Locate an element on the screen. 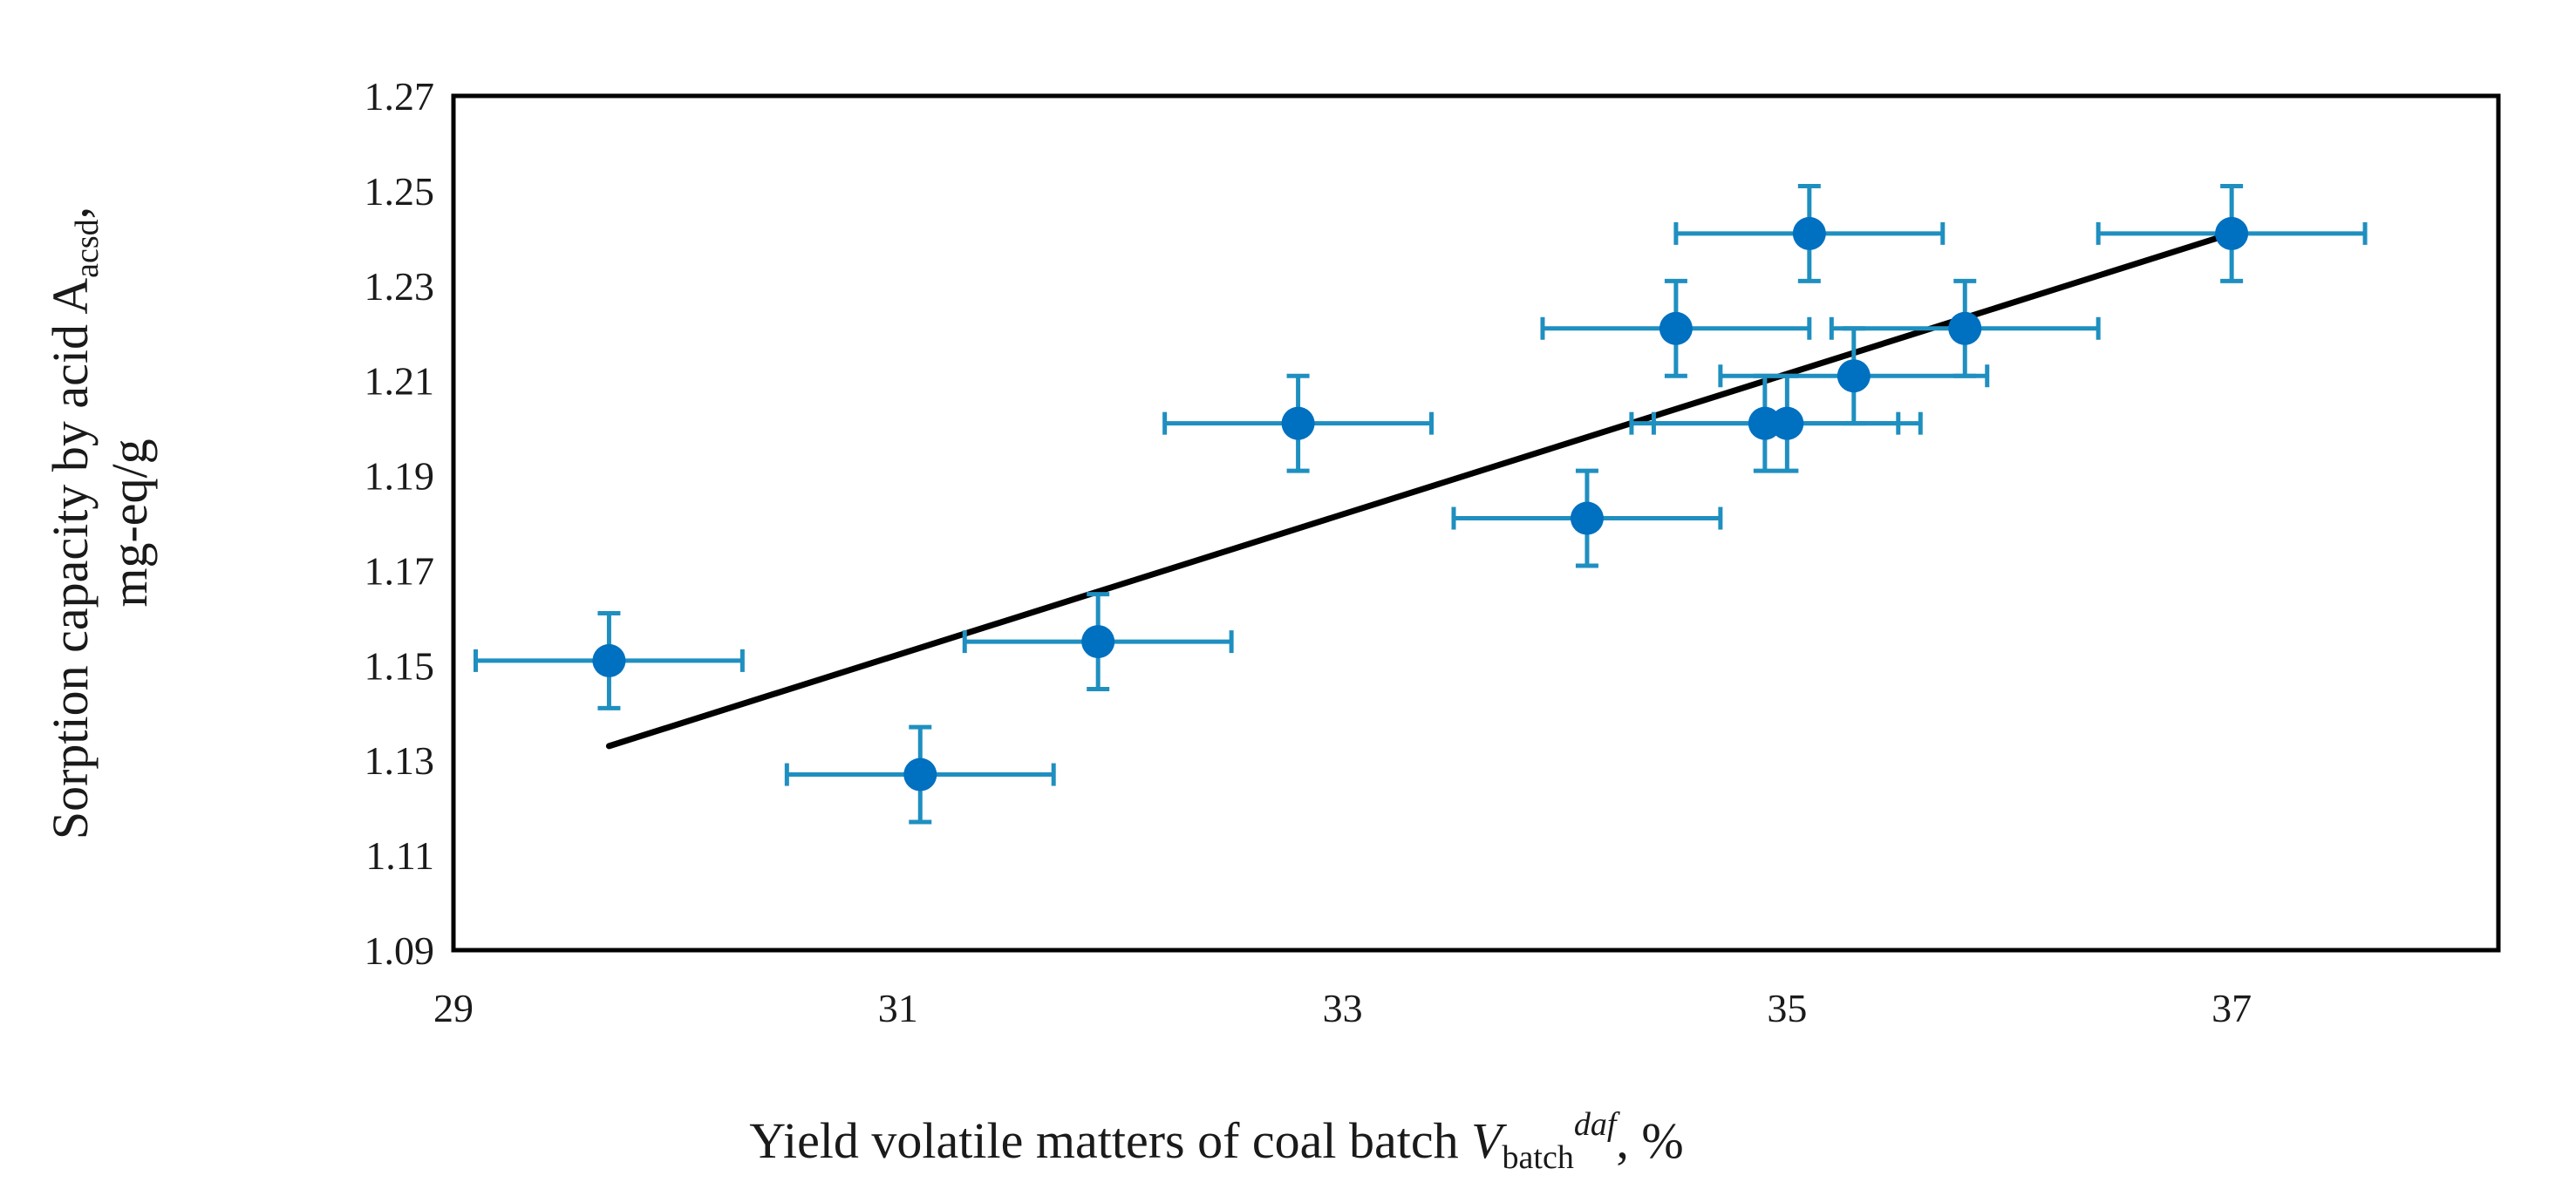 The height and width of the screenshot is (1189, 2576). x-tick-label: 35 is located at coordinates (1787, 1008).